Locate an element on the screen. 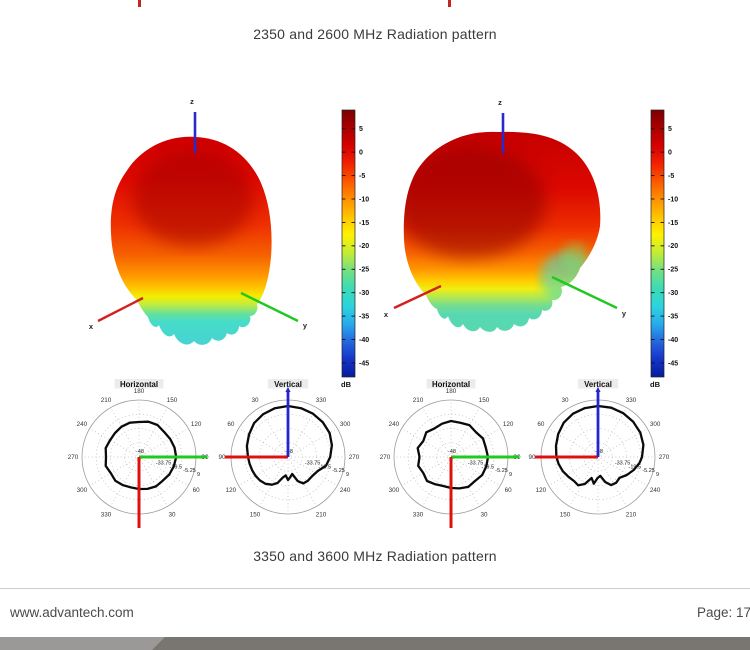 The width and height of the screenshot is (750, 650). footer-bar is located at coordinates (375, 643).